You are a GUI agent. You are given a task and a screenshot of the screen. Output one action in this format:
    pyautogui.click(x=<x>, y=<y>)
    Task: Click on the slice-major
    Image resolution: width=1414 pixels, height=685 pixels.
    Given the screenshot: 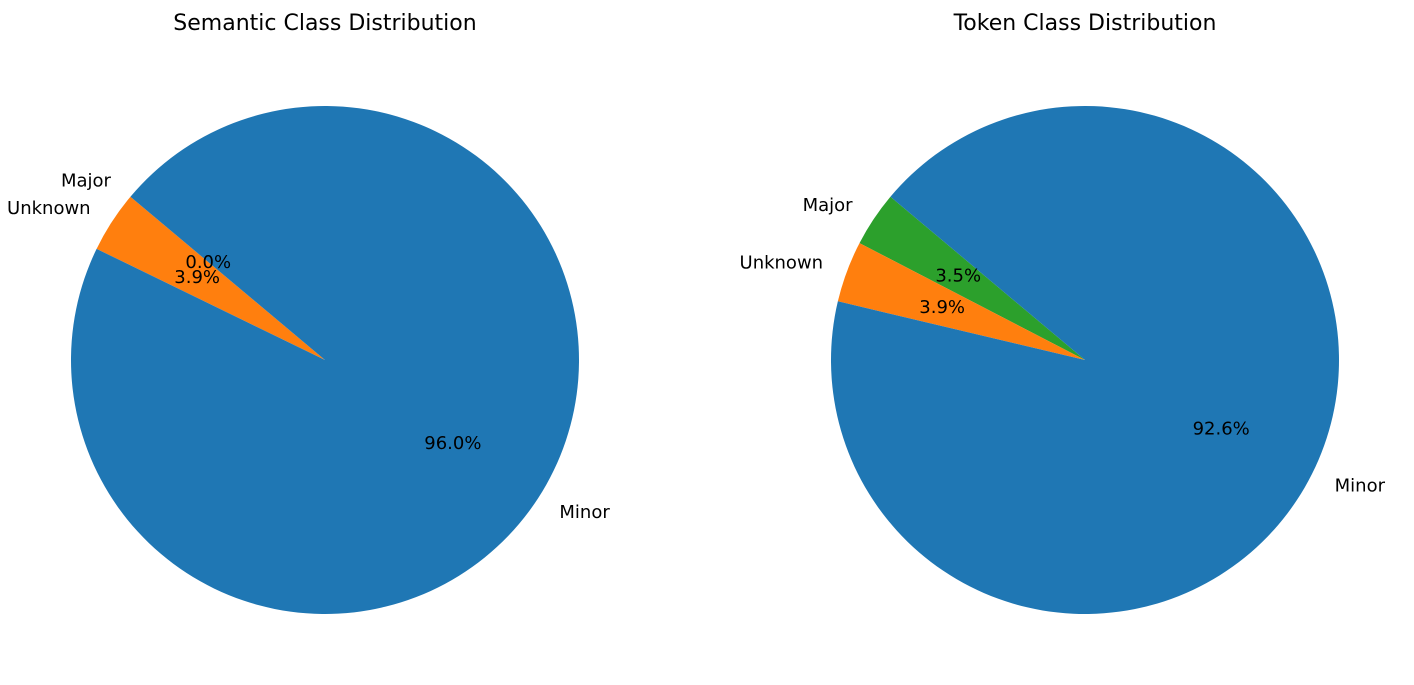 What is the action you would take?
    pyautogui.click(x=972, y=278)
    